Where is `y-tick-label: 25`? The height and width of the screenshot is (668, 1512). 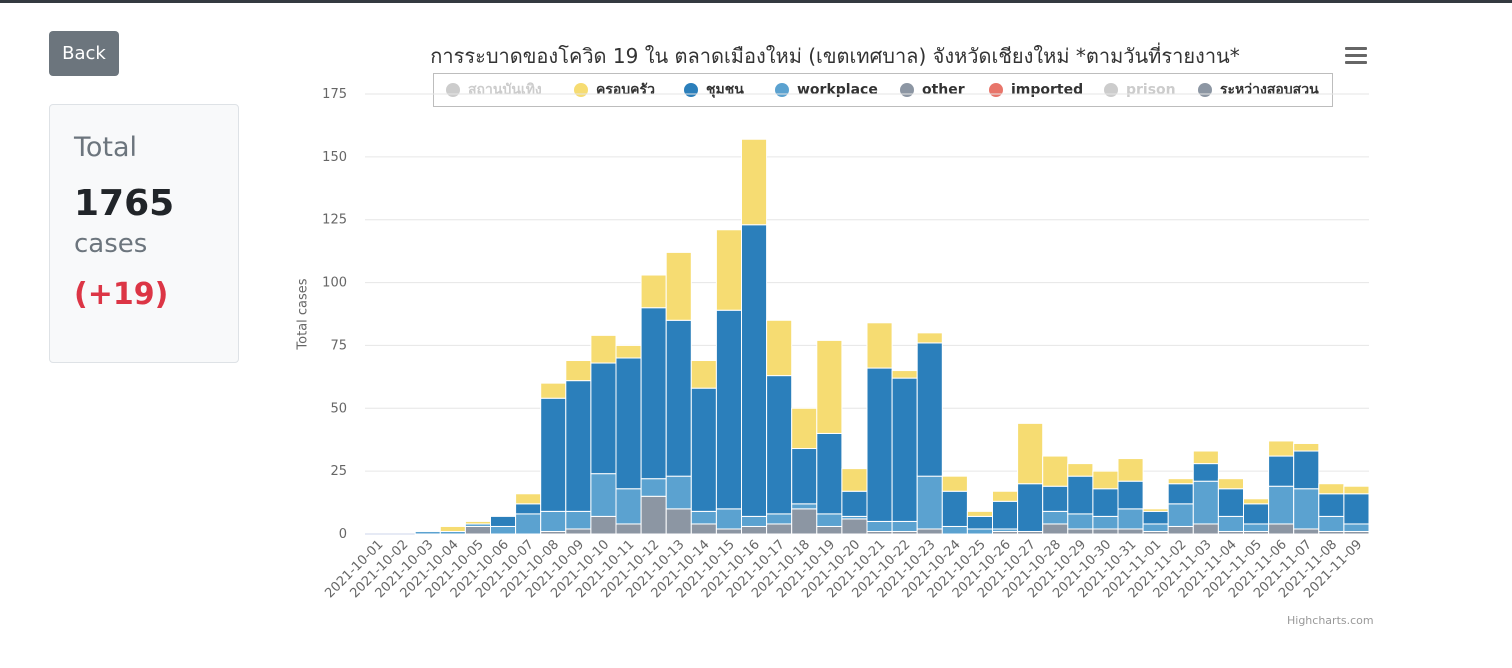 y-tick-label: 25 is located at coordinates (338, 471).